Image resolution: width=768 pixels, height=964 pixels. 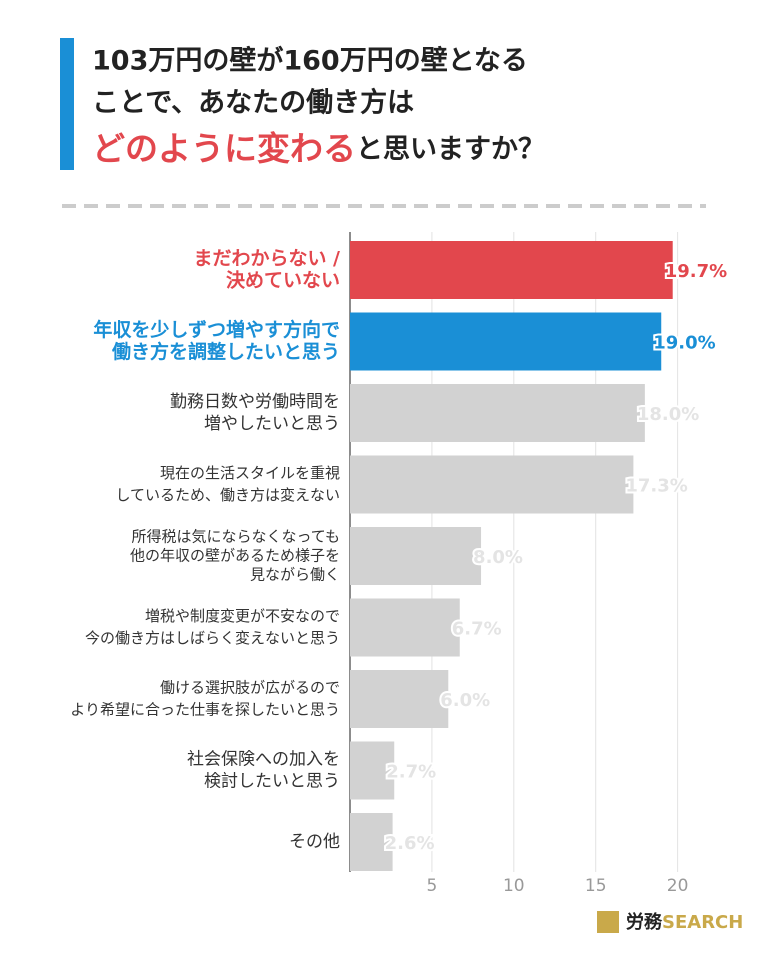 I want to click on category-label: 働き方を調整したいと思う, so click(x=225, y=351).